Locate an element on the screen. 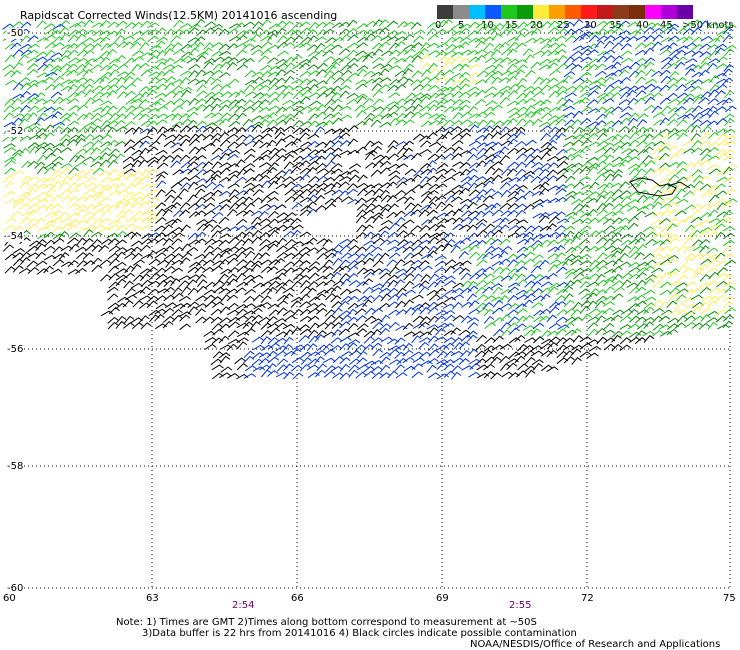  colorbar-label: >50 knots is located at coordinates (708, 25).